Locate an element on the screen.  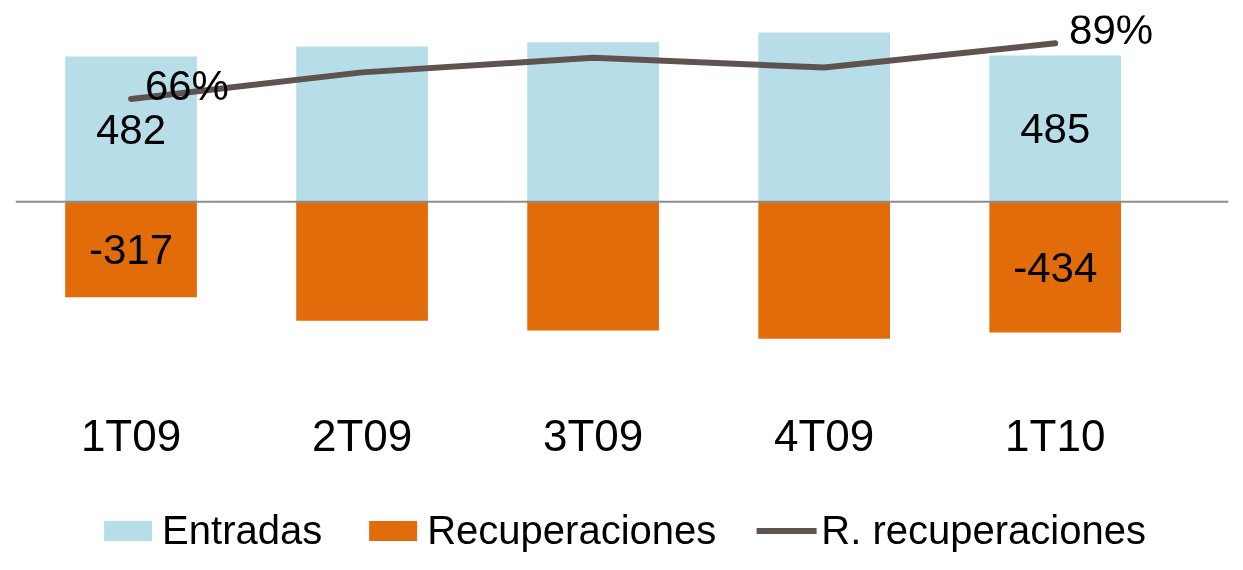
data-label: -317 is located at coordinates (131, 249).